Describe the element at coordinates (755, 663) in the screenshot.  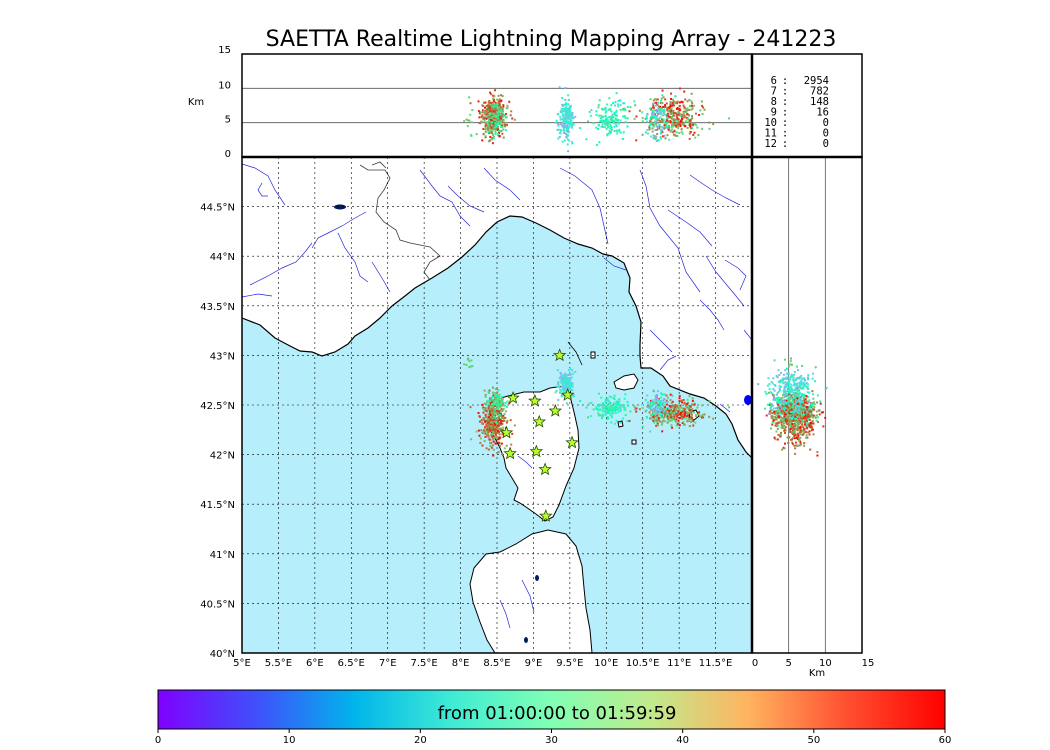
I see `altitude-right-tick: 0` at that location.